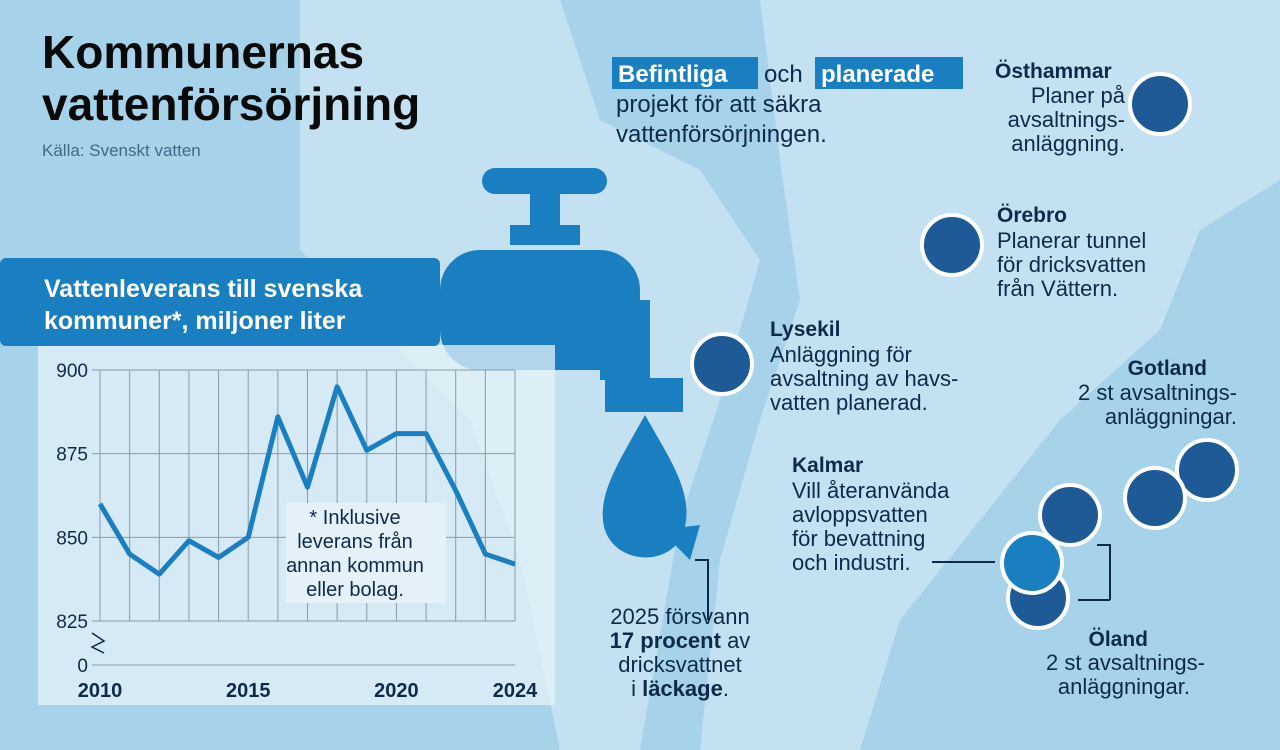 This screenshot has height=750, width=1280. I want to click on data-line, so click(306, 480).